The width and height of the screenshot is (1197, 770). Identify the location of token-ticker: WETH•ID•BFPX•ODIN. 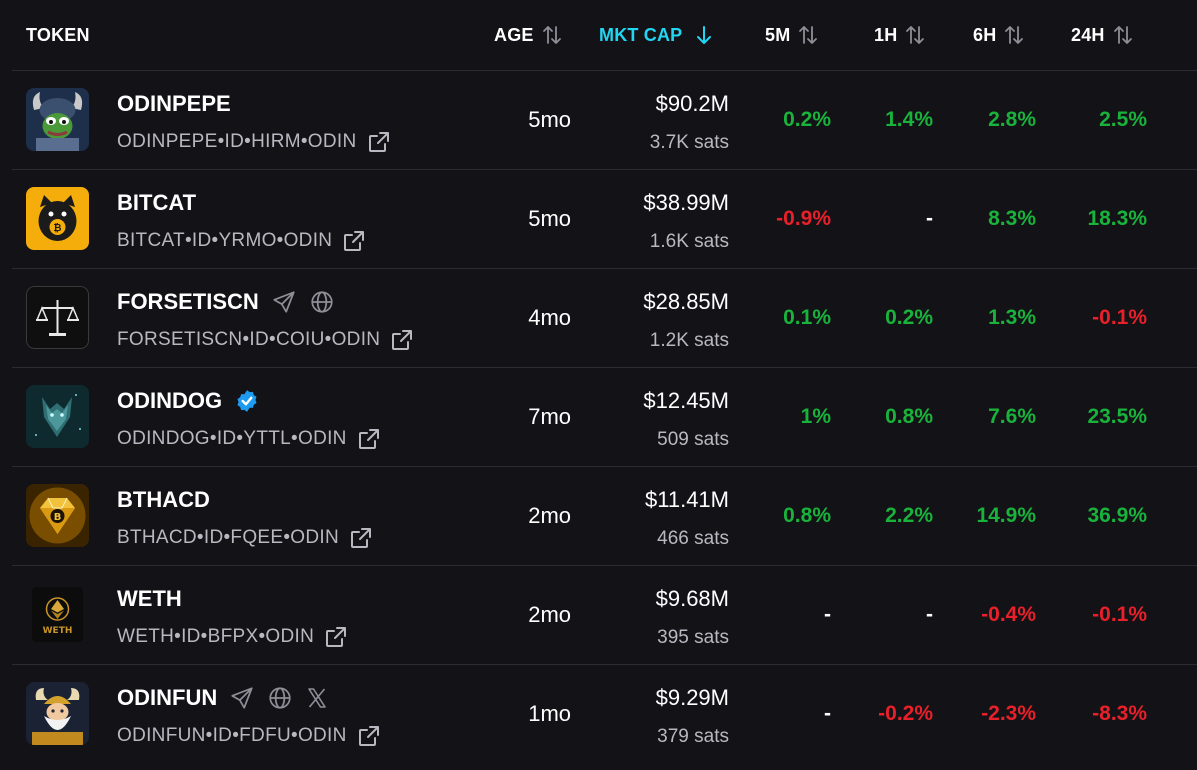
(216, 636).